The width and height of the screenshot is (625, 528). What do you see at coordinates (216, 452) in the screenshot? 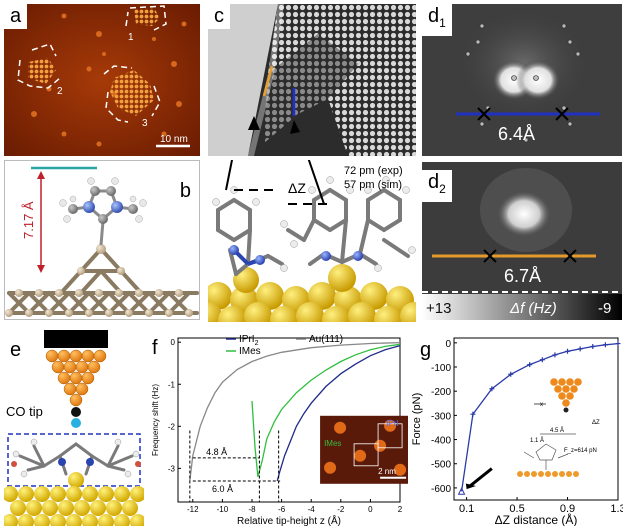
I see `annotation-4-8: 4.8 Å` at bounding box center [216, 452].